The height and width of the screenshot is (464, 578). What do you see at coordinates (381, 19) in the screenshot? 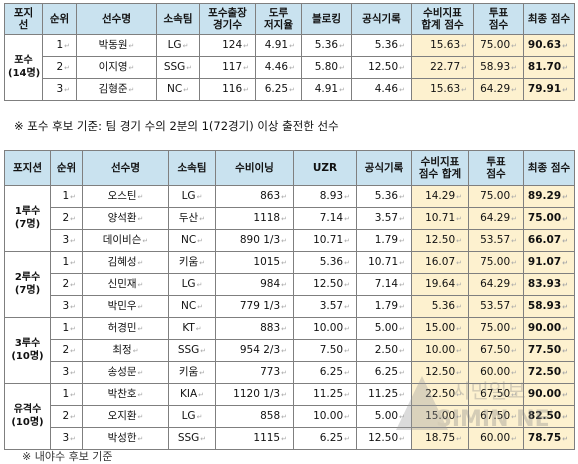
I see `column-header: 공식기록` at bounding box center [381, 19].